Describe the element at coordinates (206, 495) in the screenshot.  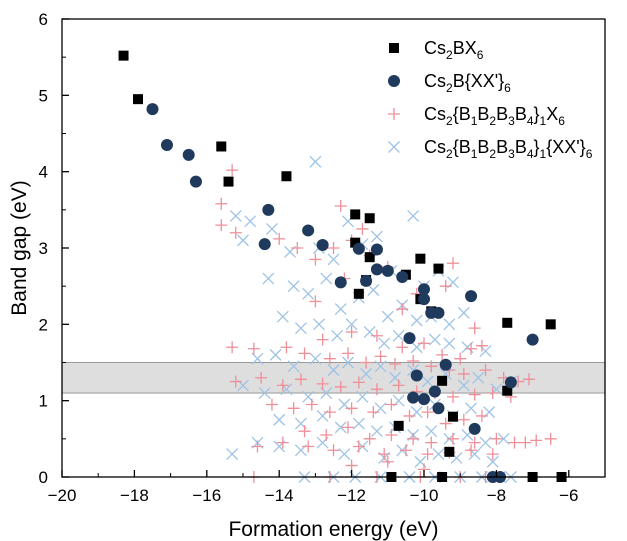
I see `x-tick-label: −16` at that location.